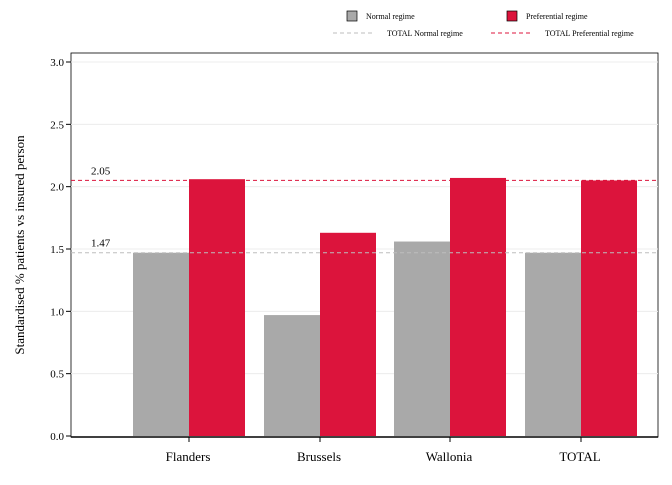 The width and height of the screenshot is (672, 485). Describe the element at coordinates (101, 171) in the screenshot. I see `reference-line-label: 2.05` at that location.